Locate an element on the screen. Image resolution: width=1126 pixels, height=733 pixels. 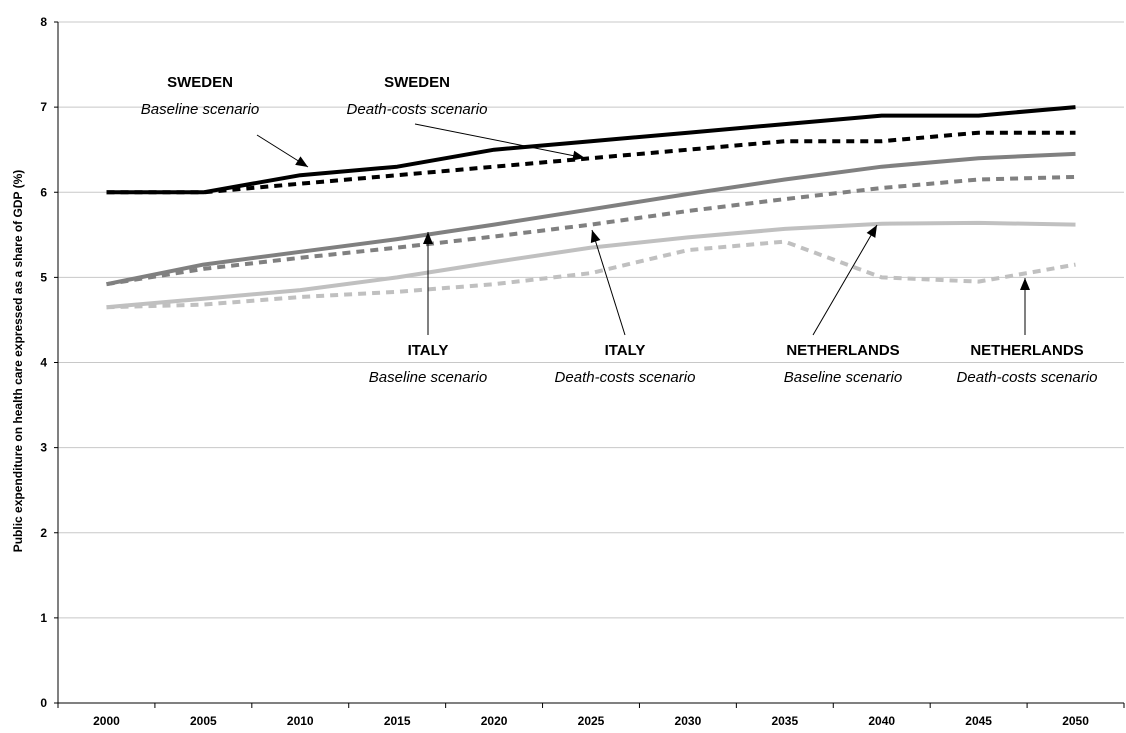
y-tick-label: 4 is located at coordinates (43, 363).